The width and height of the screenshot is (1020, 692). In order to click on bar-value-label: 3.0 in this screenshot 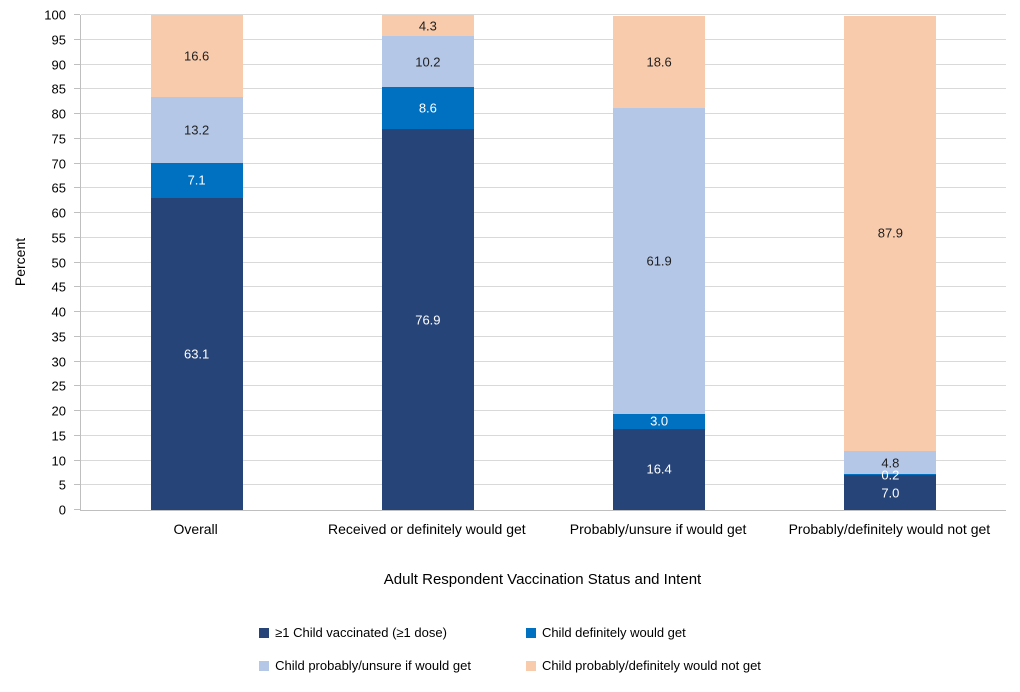, I will do `click(659, 421)`.